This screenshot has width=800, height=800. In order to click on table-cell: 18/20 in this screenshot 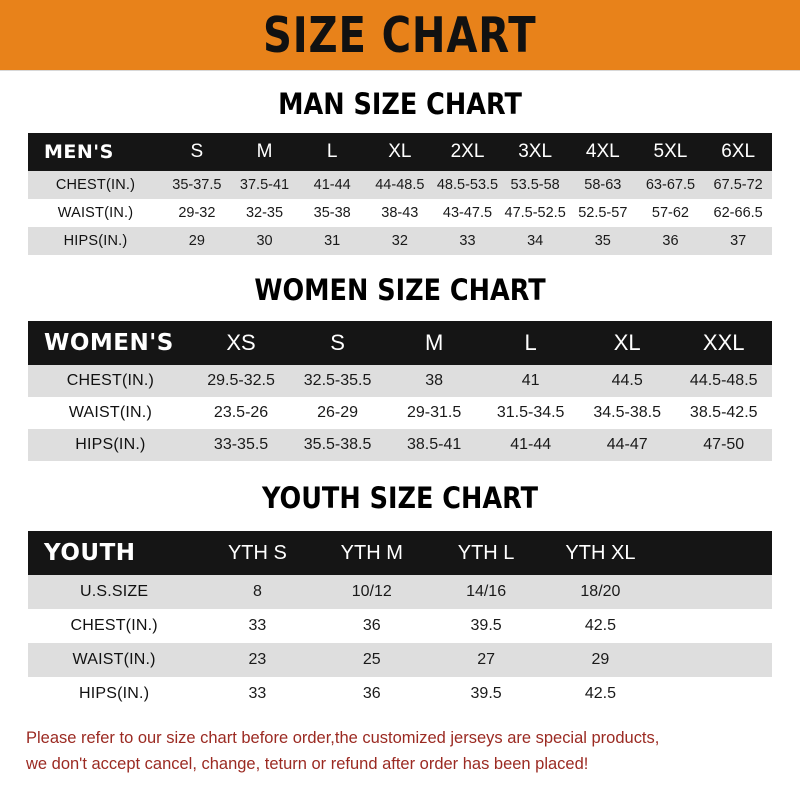, I will do `click(600, 591)`.